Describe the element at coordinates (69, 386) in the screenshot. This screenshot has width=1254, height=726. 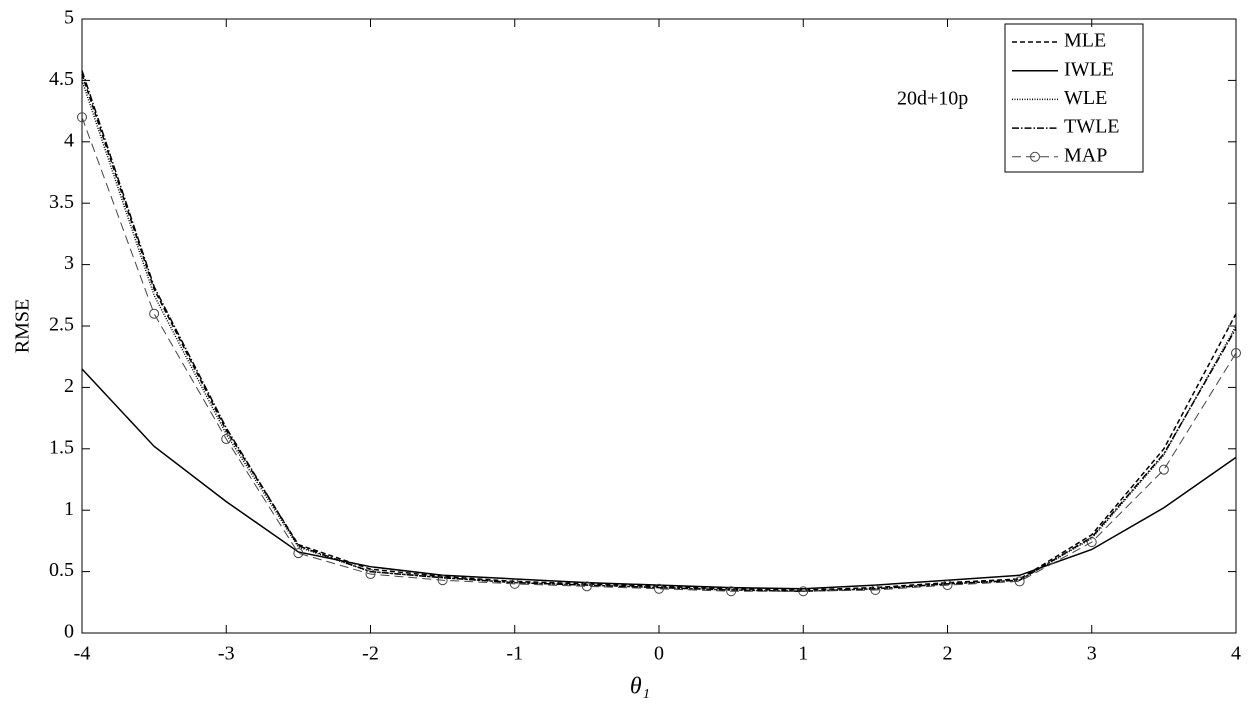
I see `y-tick-label: 2` at that location.